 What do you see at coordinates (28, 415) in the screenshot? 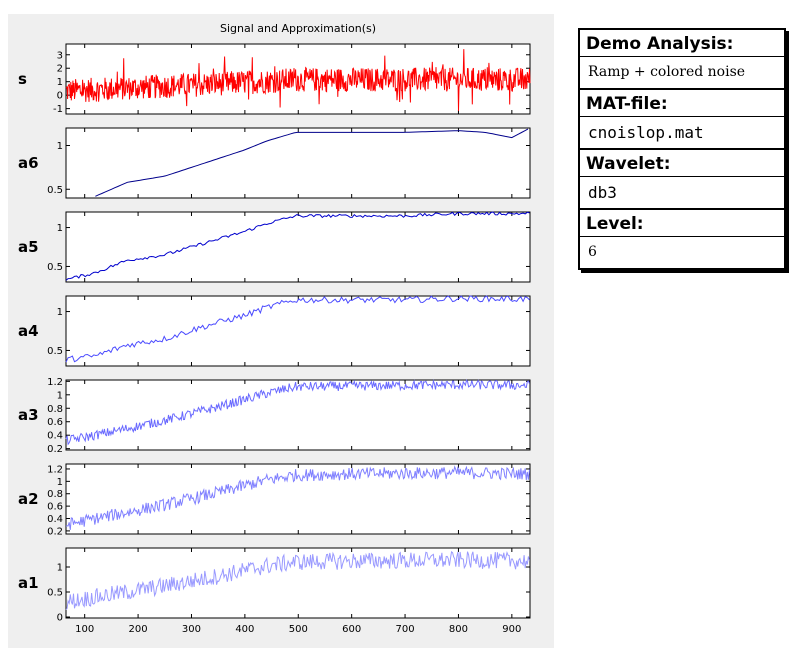
I see `panel-label: a3` at bounding box center [28, 415].